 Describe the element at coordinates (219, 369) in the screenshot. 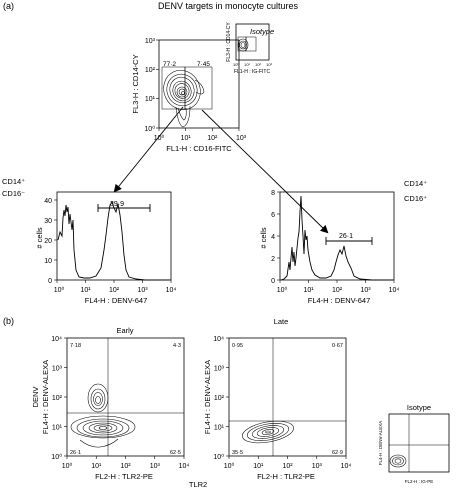

I see `late-y-tick-3: 10³` at that location.